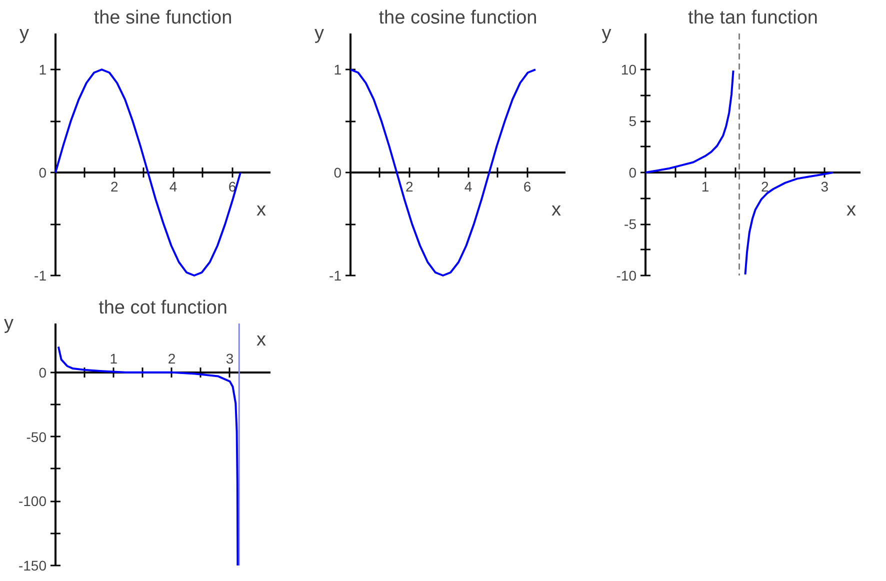  I want to click on y-tick-label: 5, so click(632, 121).